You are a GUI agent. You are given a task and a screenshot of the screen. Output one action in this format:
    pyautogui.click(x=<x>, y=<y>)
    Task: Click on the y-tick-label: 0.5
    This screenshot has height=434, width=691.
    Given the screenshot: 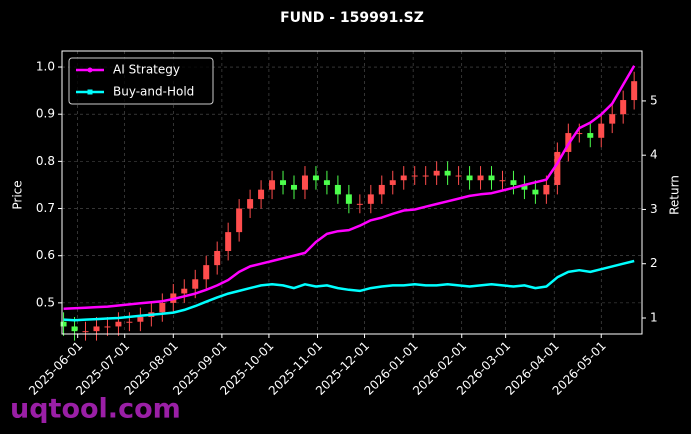 What is the action you would take?
    pyautogui.click(x=45, y=302)
    